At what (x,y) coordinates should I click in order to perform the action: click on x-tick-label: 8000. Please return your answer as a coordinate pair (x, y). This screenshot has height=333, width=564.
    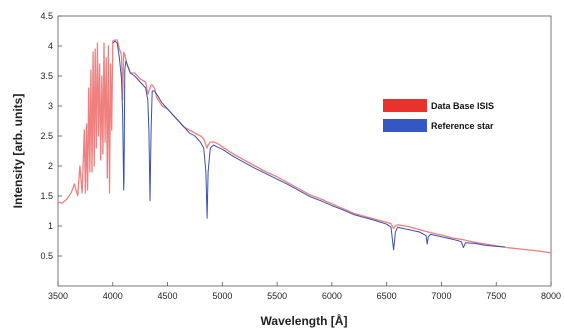
    Looking at the image, I should click on (551, 296).